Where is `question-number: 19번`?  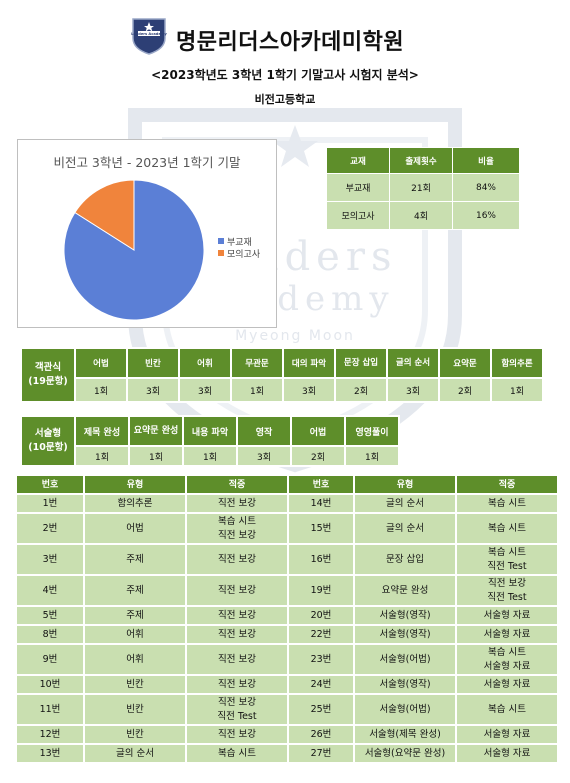
question-number: 19번 is located at coordinates (321, 590).